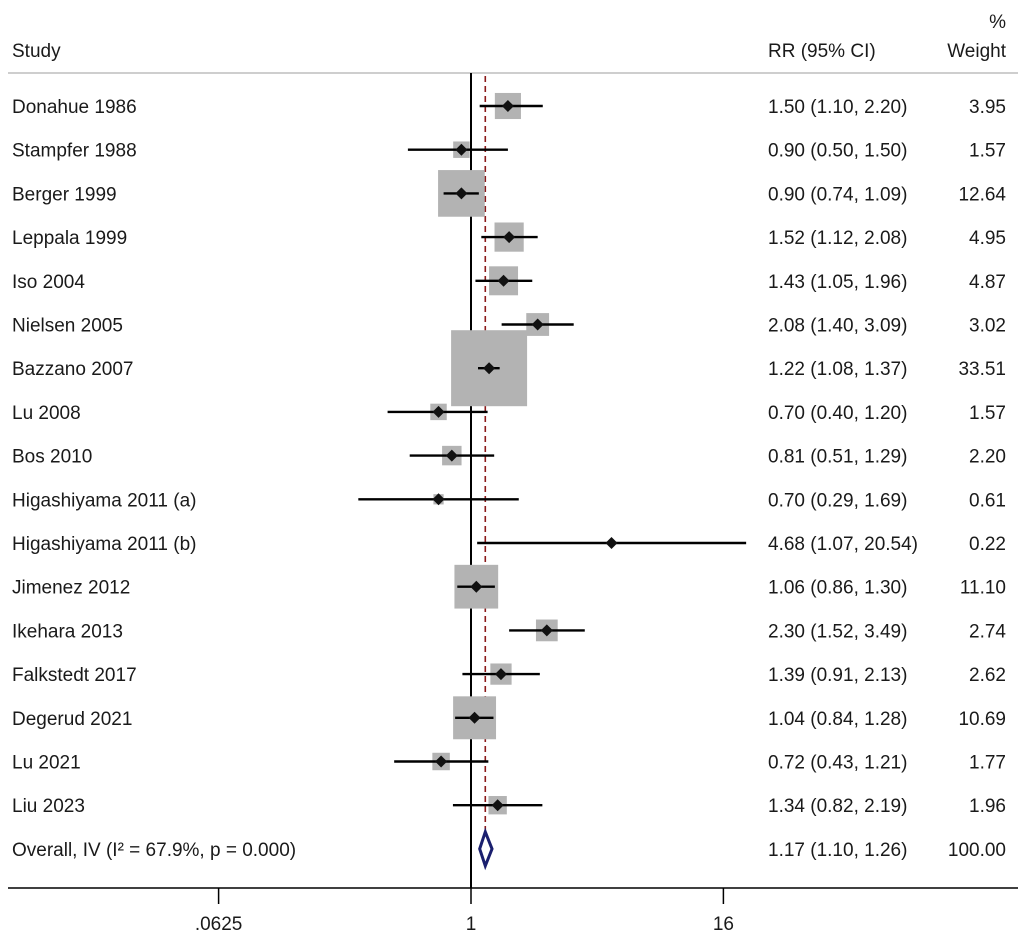  What do you see at coordinates (837, 763) in the screenshot?
I see `ci-text: 0.72 (0.43, 1.21)` at bounding box center [837, 763].